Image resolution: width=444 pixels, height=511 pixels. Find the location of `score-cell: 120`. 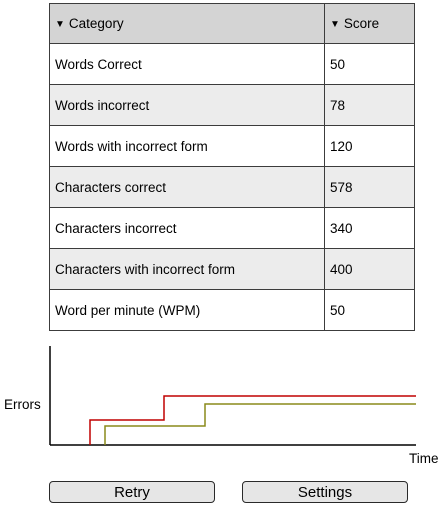

score-cell: 120 is located at coordinates (369, 146).